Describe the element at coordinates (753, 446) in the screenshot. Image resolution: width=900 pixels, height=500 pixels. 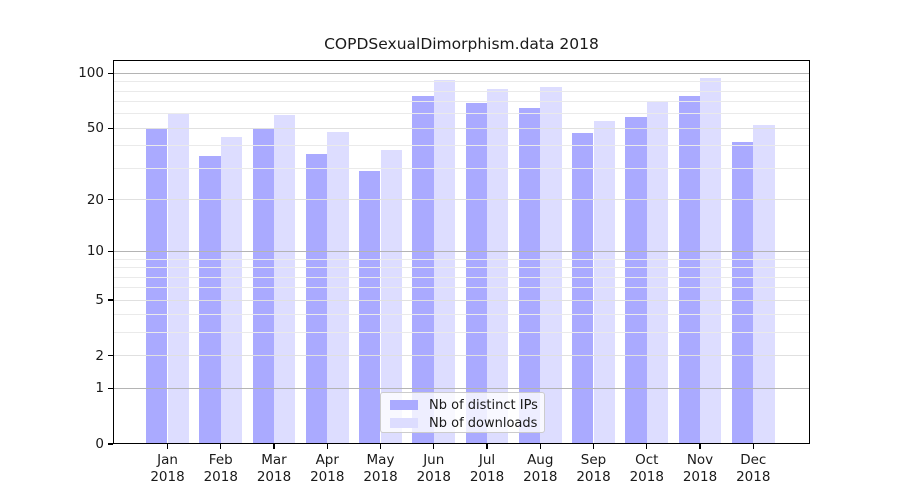
I see `x-tick-mark-dec` at that location.